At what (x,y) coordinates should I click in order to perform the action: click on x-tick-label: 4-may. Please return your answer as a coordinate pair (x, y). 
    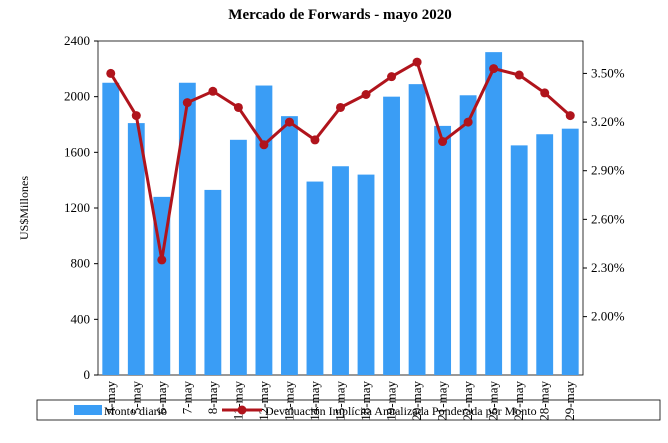
    Looking at the image, I should click on (110, 398).